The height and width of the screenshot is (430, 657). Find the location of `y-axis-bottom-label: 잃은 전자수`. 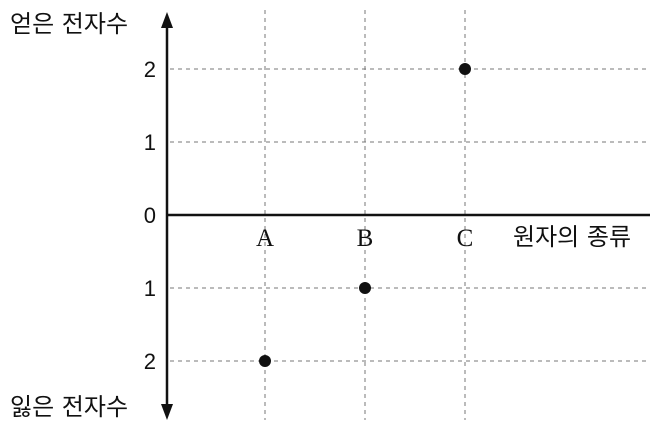

y-axis-bottom-label: 잃은 전자수 is located at coordinates (69, 407).